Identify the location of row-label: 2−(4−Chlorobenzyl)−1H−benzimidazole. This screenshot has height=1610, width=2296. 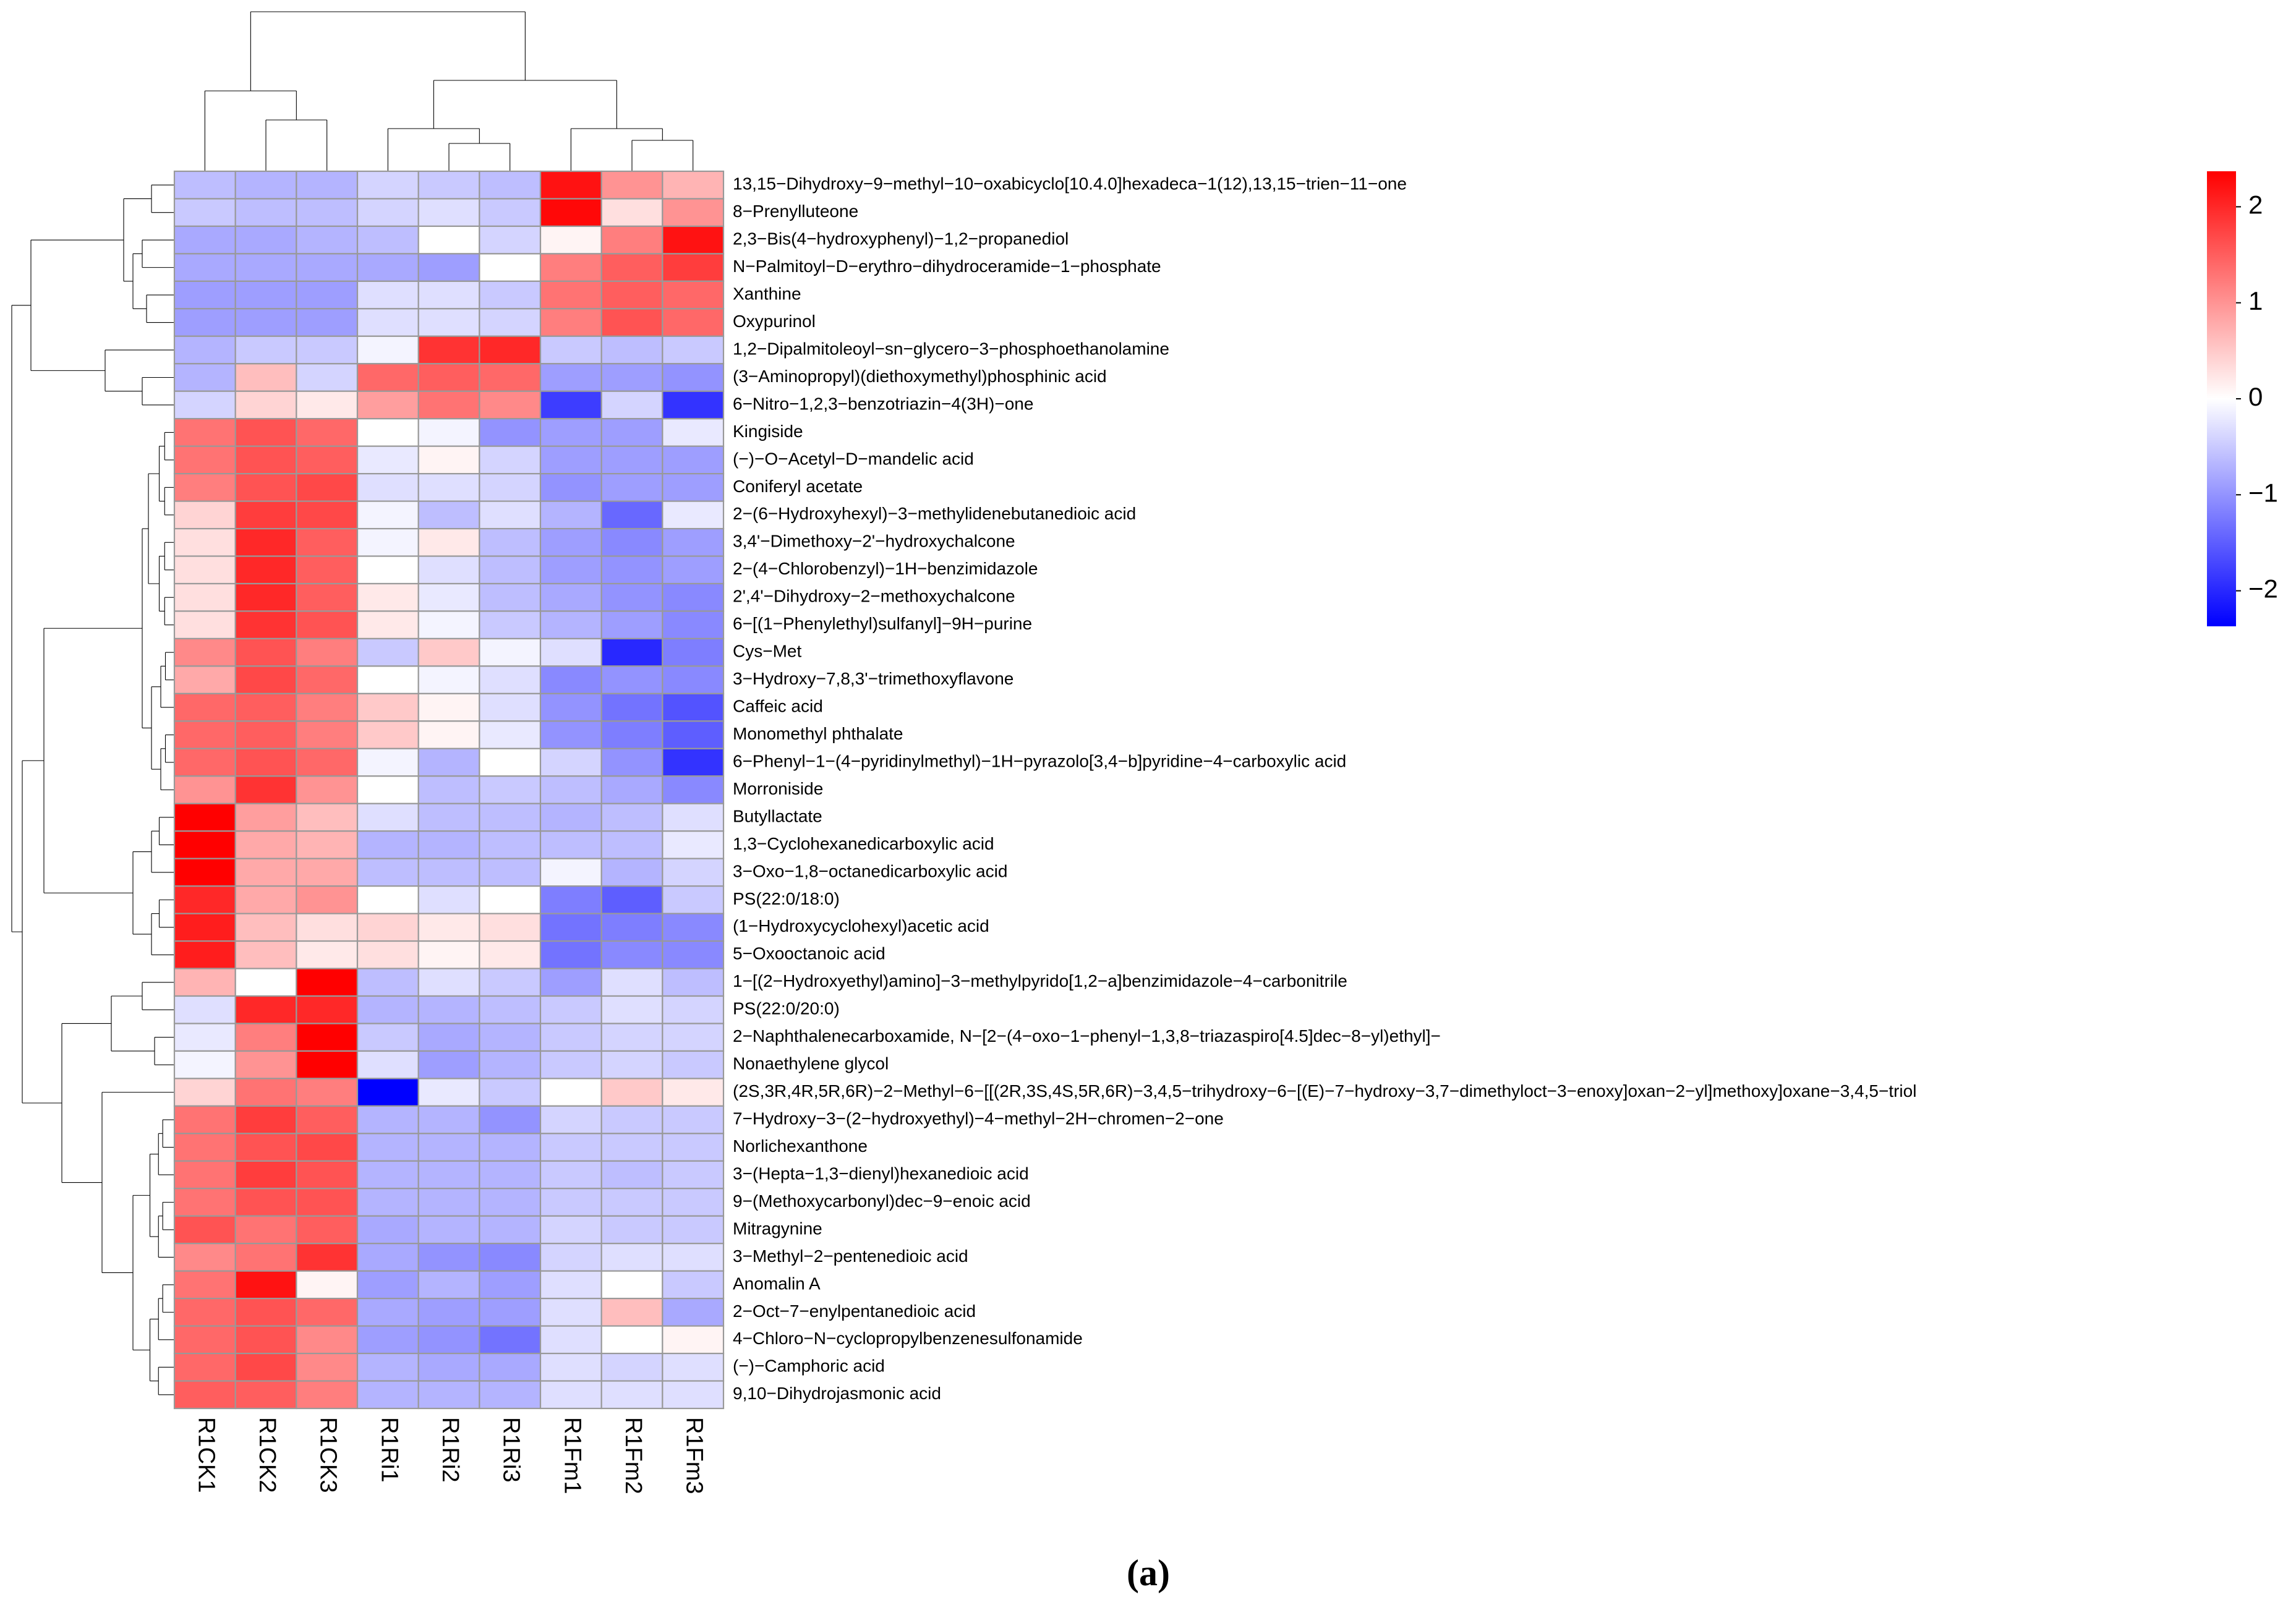
(885, 568).